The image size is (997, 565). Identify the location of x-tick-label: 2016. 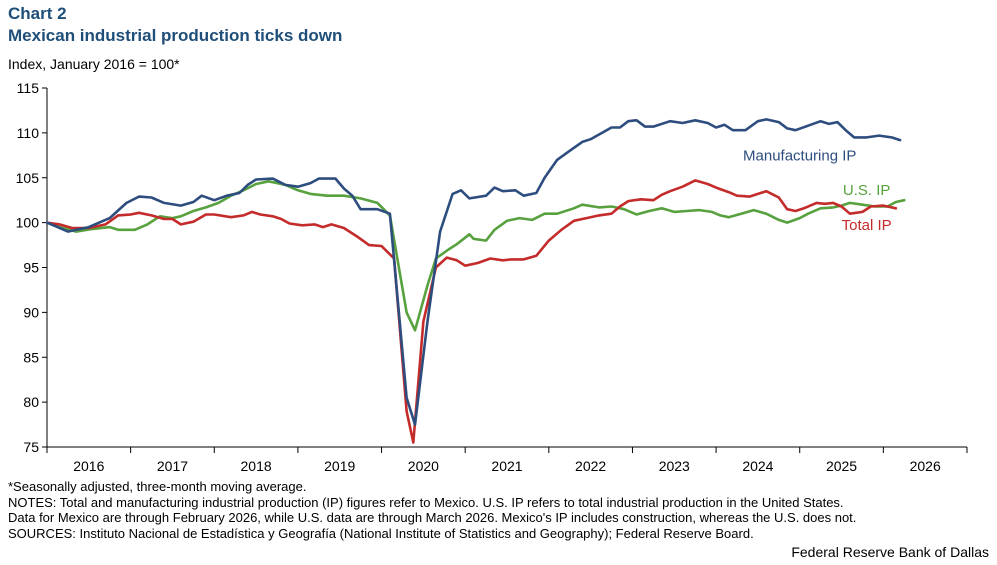
(88, 466).